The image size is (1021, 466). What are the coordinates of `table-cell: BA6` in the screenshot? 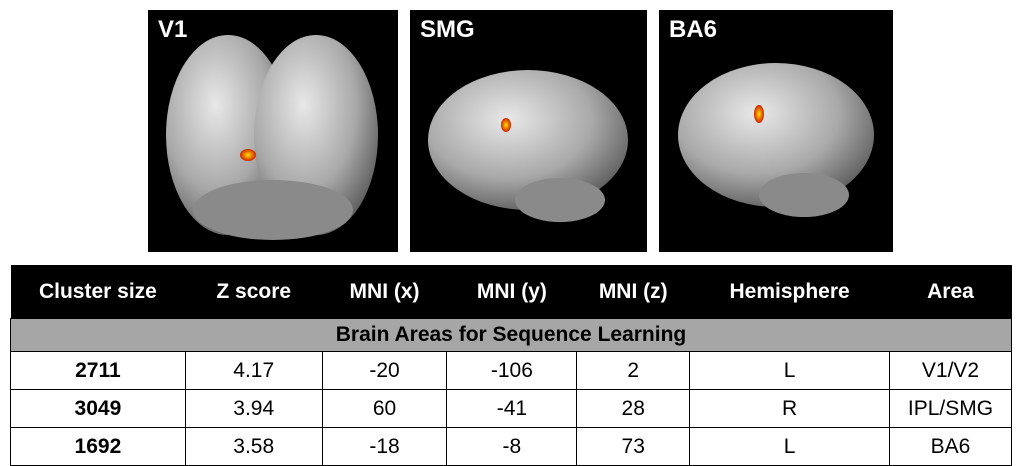 It's located at (950, 446).